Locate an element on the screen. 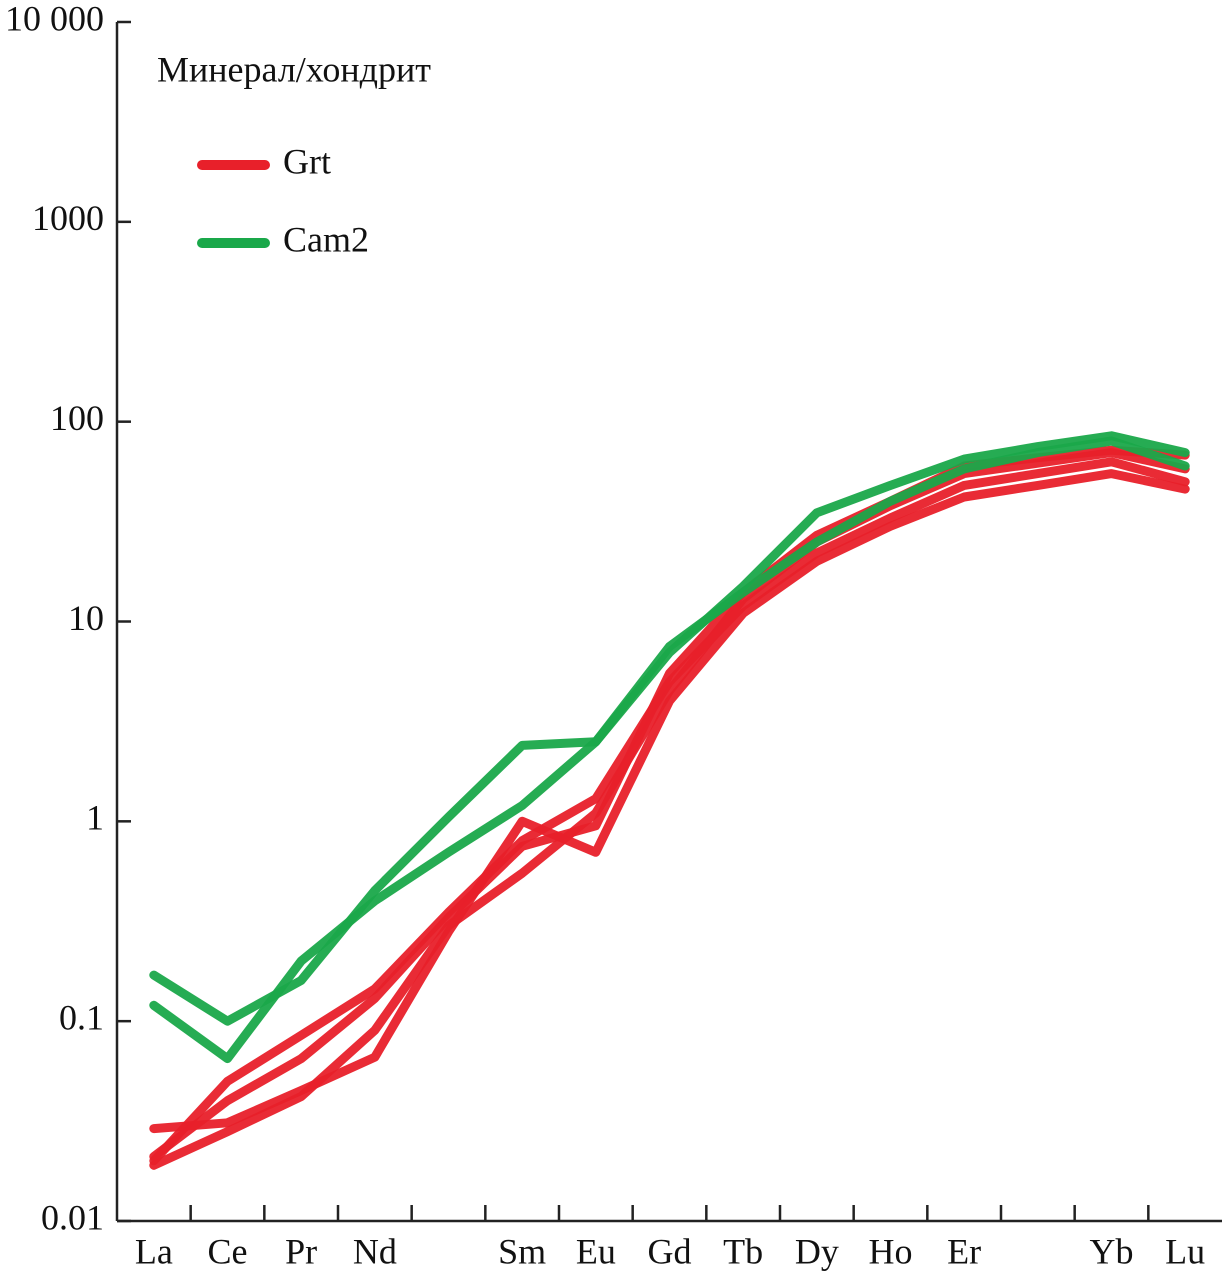  x-tick-label: Yb is located at coordinates (1112, 1251).